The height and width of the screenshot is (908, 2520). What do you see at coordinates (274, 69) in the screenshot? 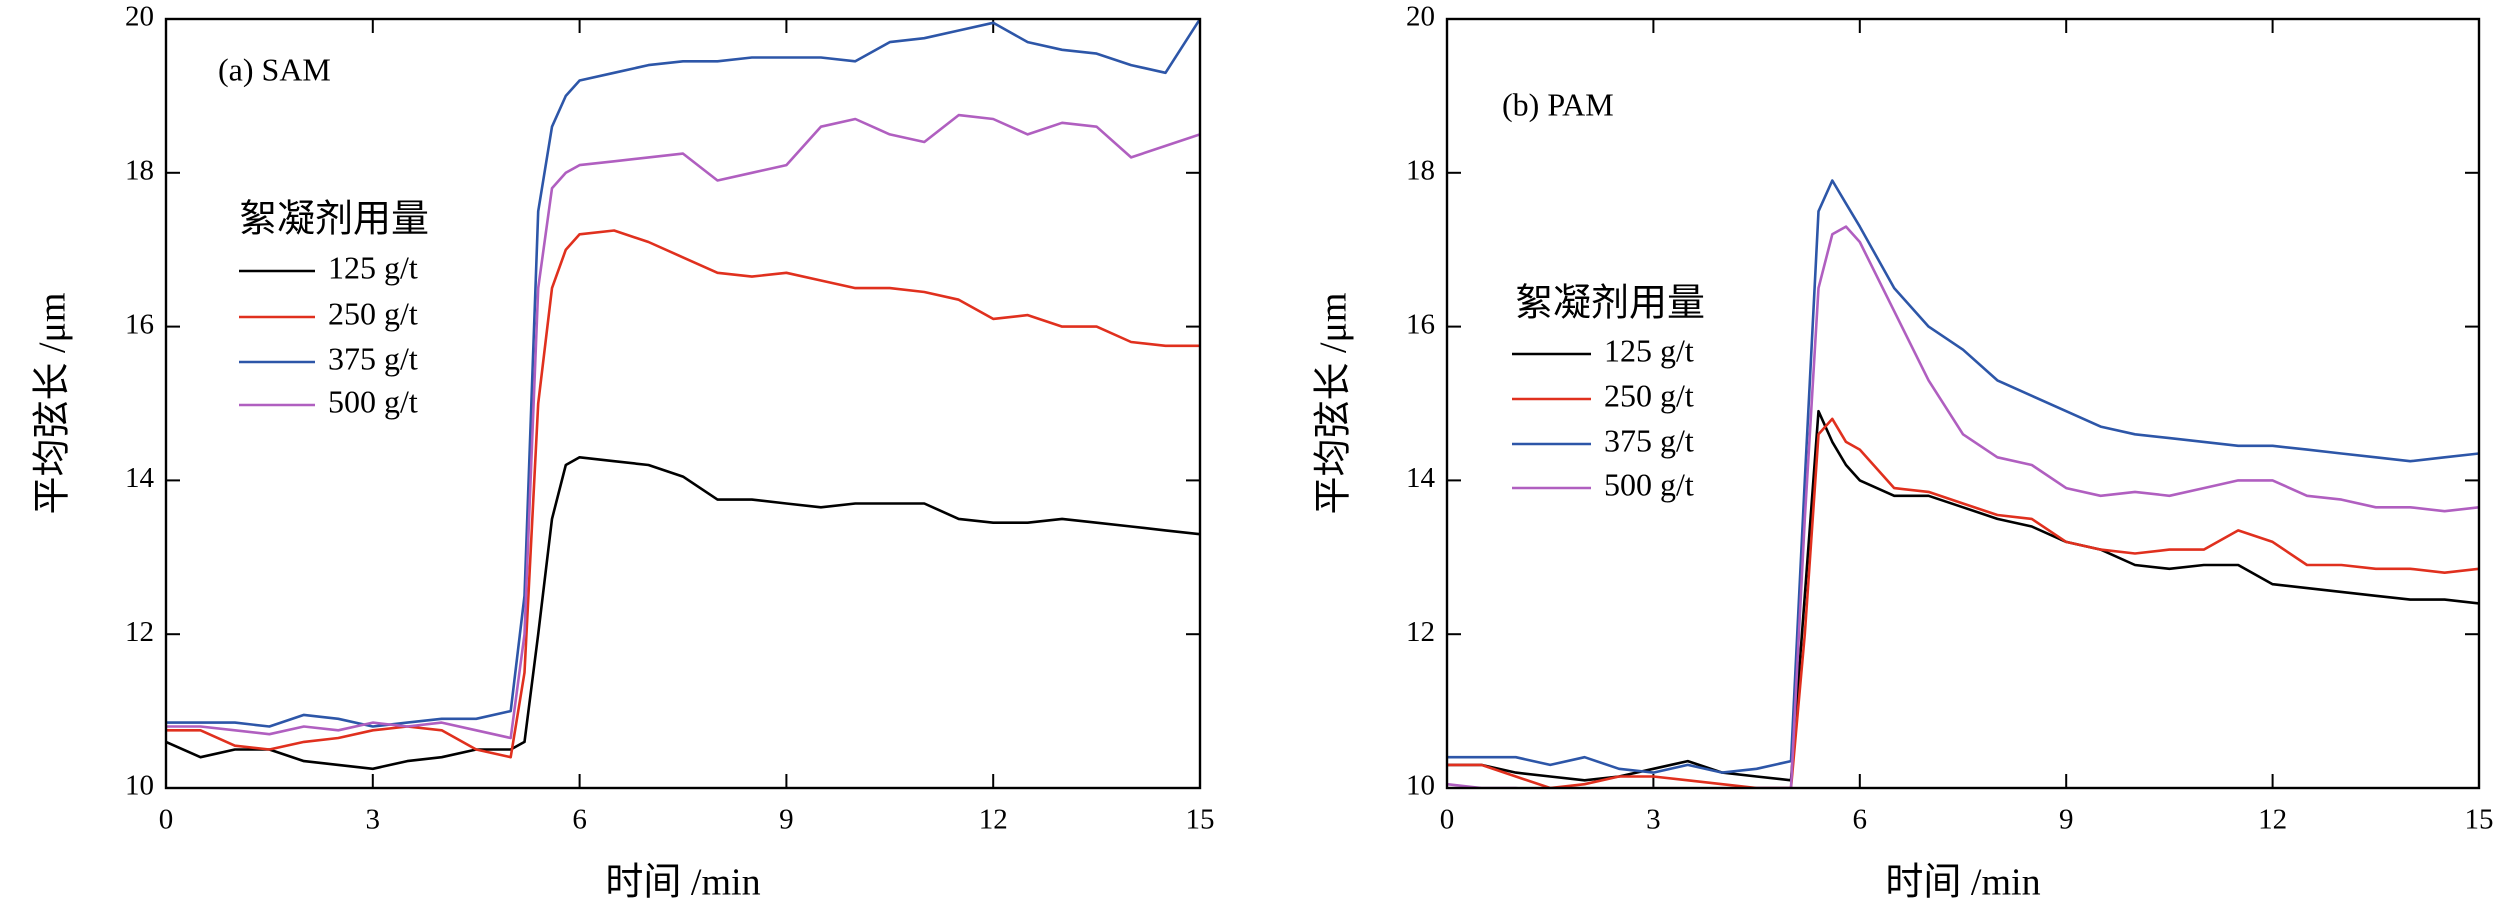
I see `annotation: (a) SAM` at bounding box center [274, 69].